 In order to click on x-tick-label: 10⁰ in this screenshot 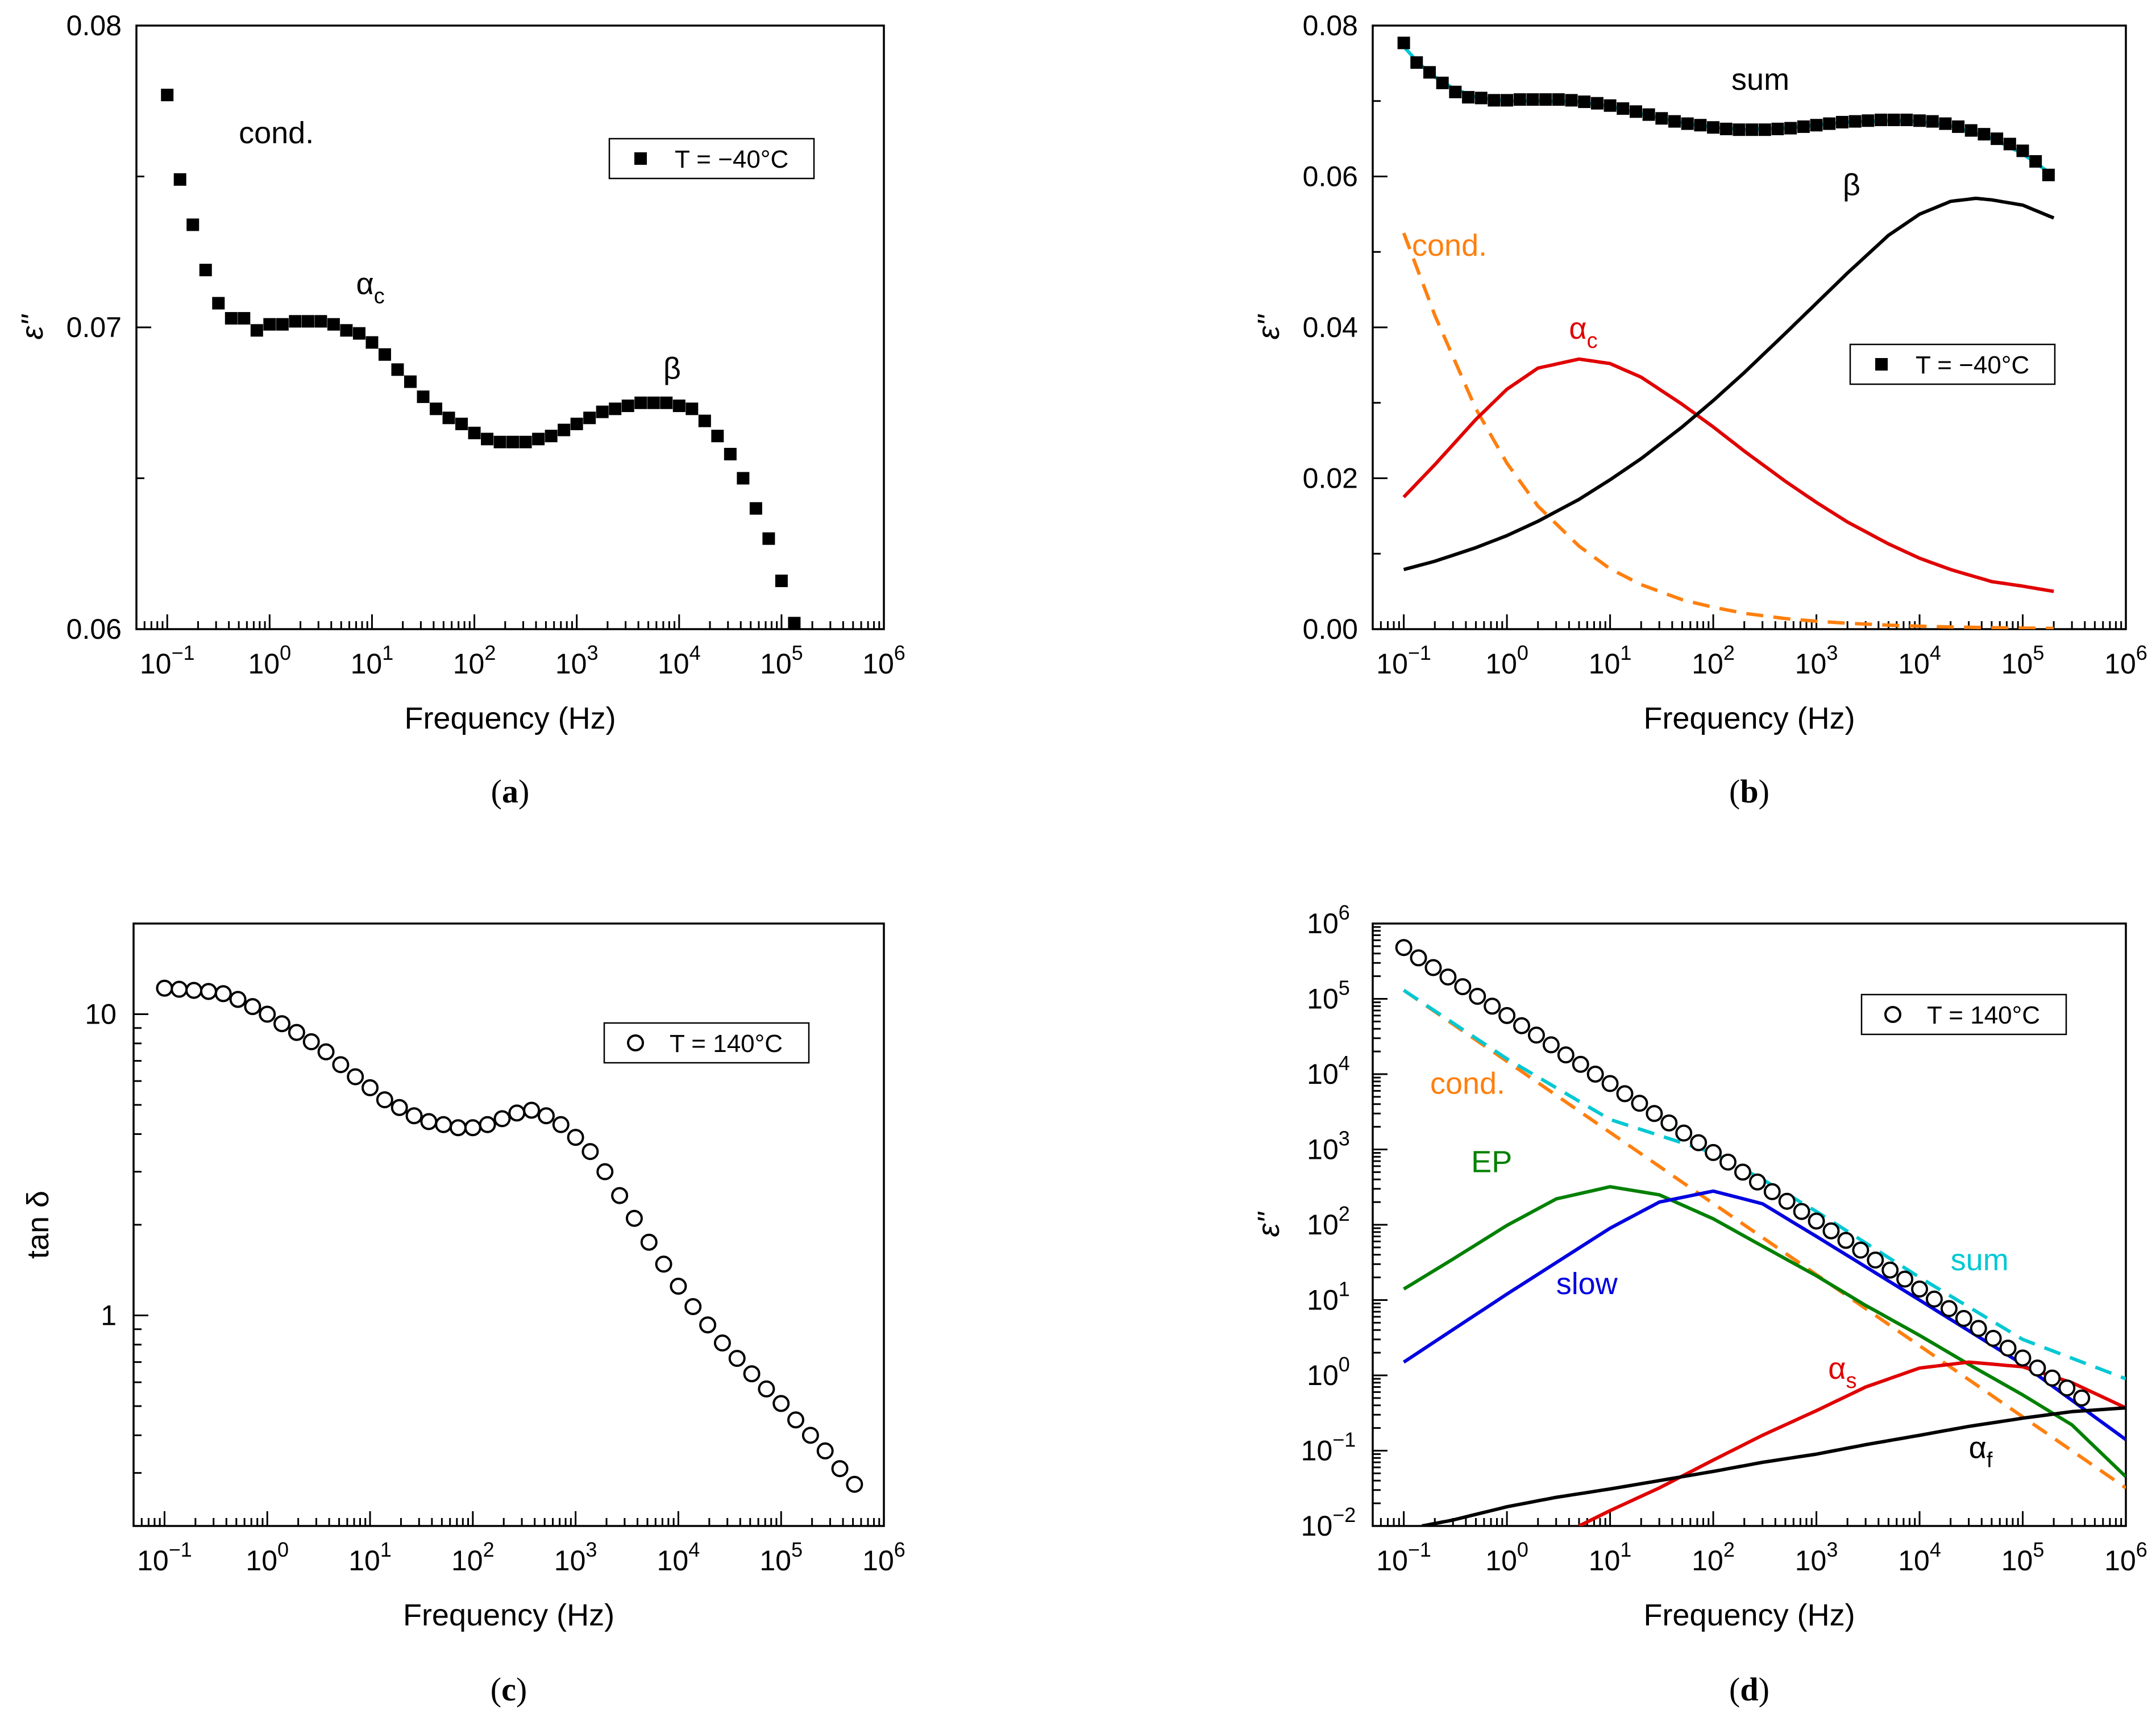, I will do `click(268, 1557)`.